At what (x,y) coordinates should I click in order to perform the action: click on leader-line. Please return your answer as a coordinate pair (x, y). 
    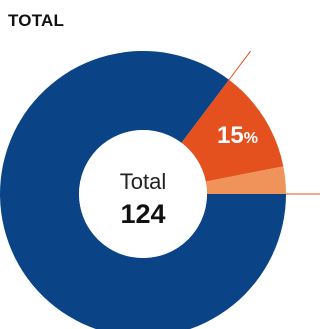
    Looking at the image, I should click on (239, 65).